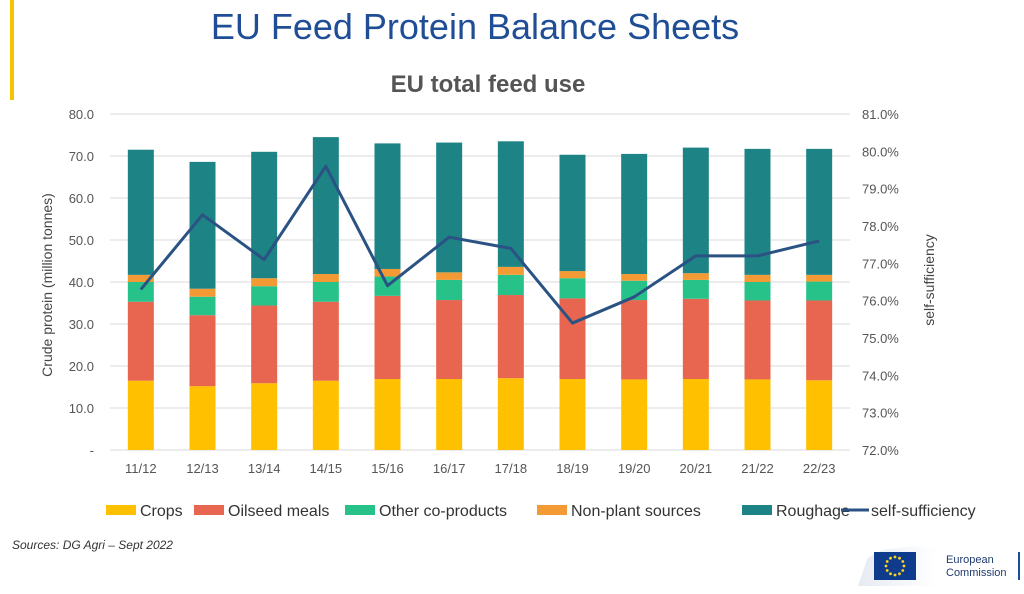 This screenshot has height=594, width=1024. I want to click on y2-axis-label: self-sufficiency, so click(929, 280).